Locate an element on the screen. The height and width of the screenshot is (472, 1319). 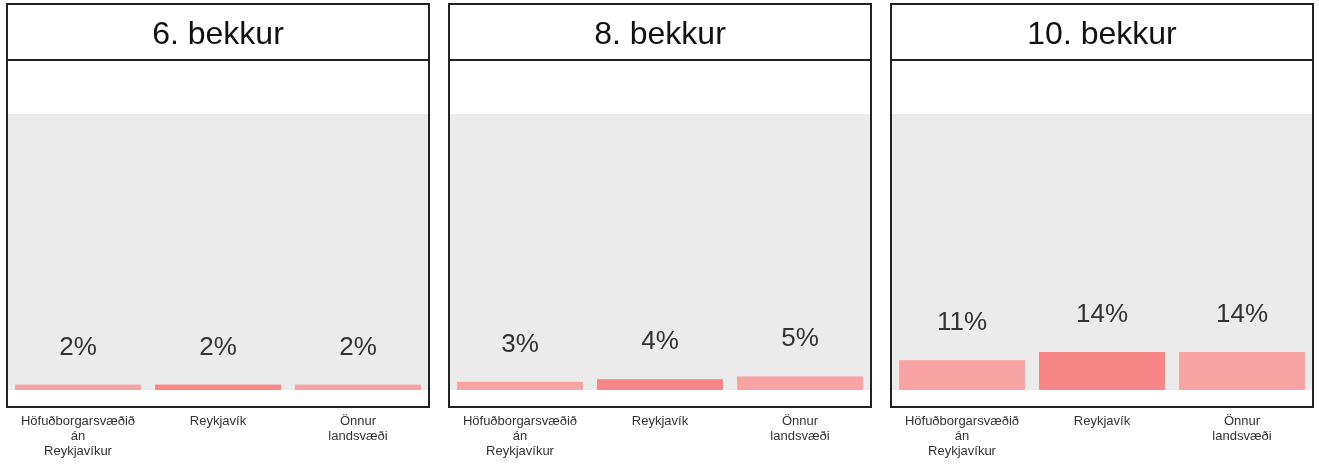
data-label: 4% is located at coordinates (660, 340).